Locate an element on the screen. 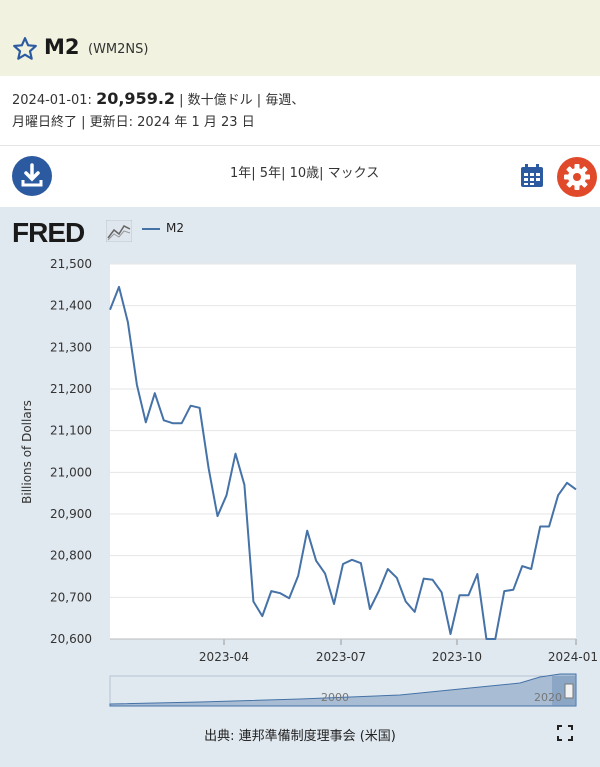 The image size is (600, 767). navigator-handle is located at coordinates (569, 691).